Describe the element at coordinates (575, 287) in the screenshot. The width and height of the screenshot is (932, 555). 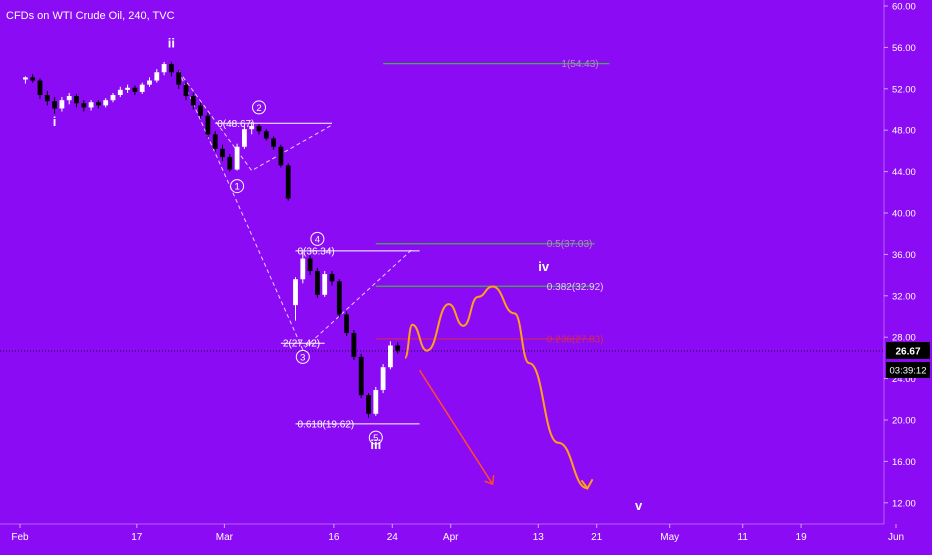
I see `fib-extension-label: 0.382(32.92)` at that location.